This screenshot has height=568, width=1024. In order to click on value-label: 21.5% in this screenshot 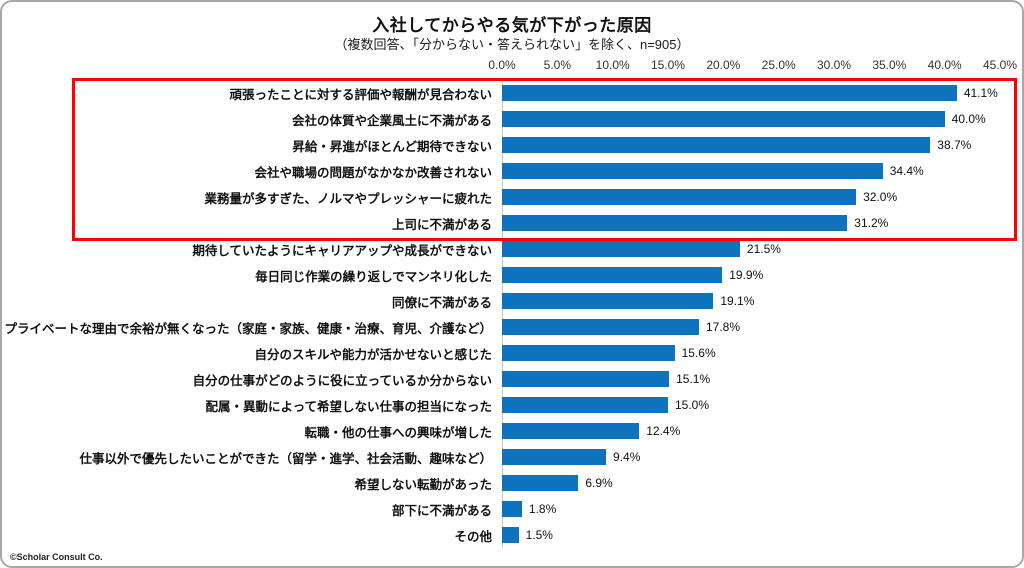, I will do `click(763, 249)`.